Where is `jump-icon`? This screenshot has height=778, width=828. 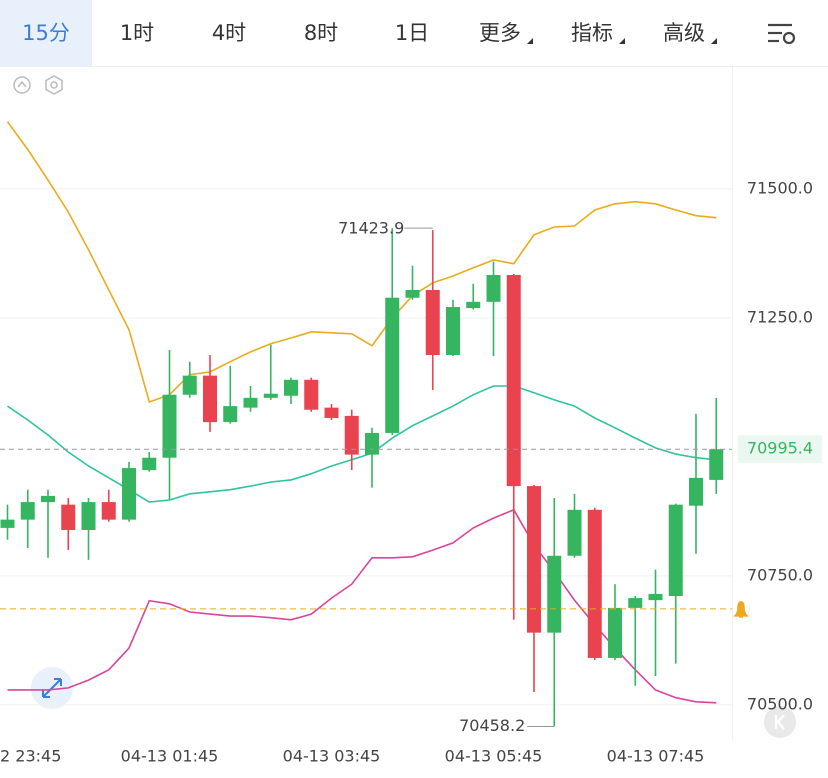
jump-icon is located at coordinates (779, 722).